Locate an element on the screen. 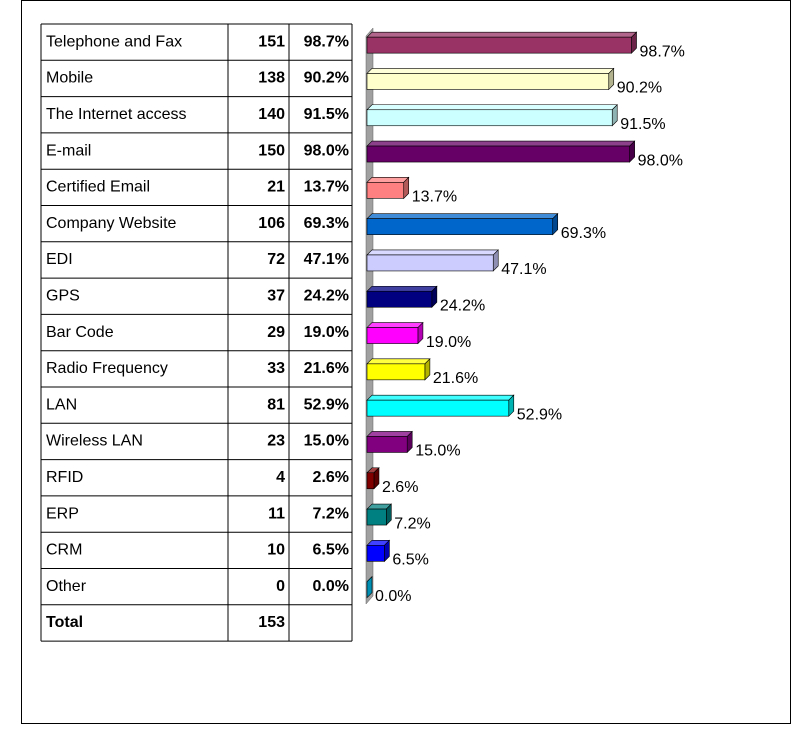 Image resolution: width=792 pixels, height=730 pixels. row-count: 72 is located at coordinates (276, 259).